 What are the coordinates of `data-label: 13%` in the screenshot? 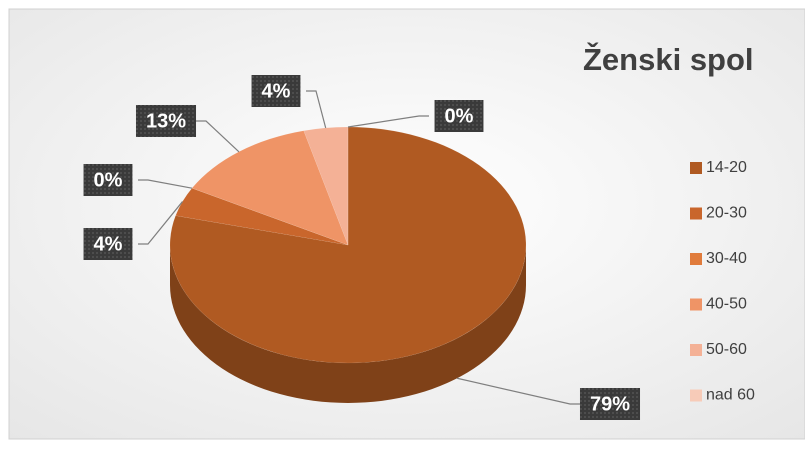 It's located at (166, 121).